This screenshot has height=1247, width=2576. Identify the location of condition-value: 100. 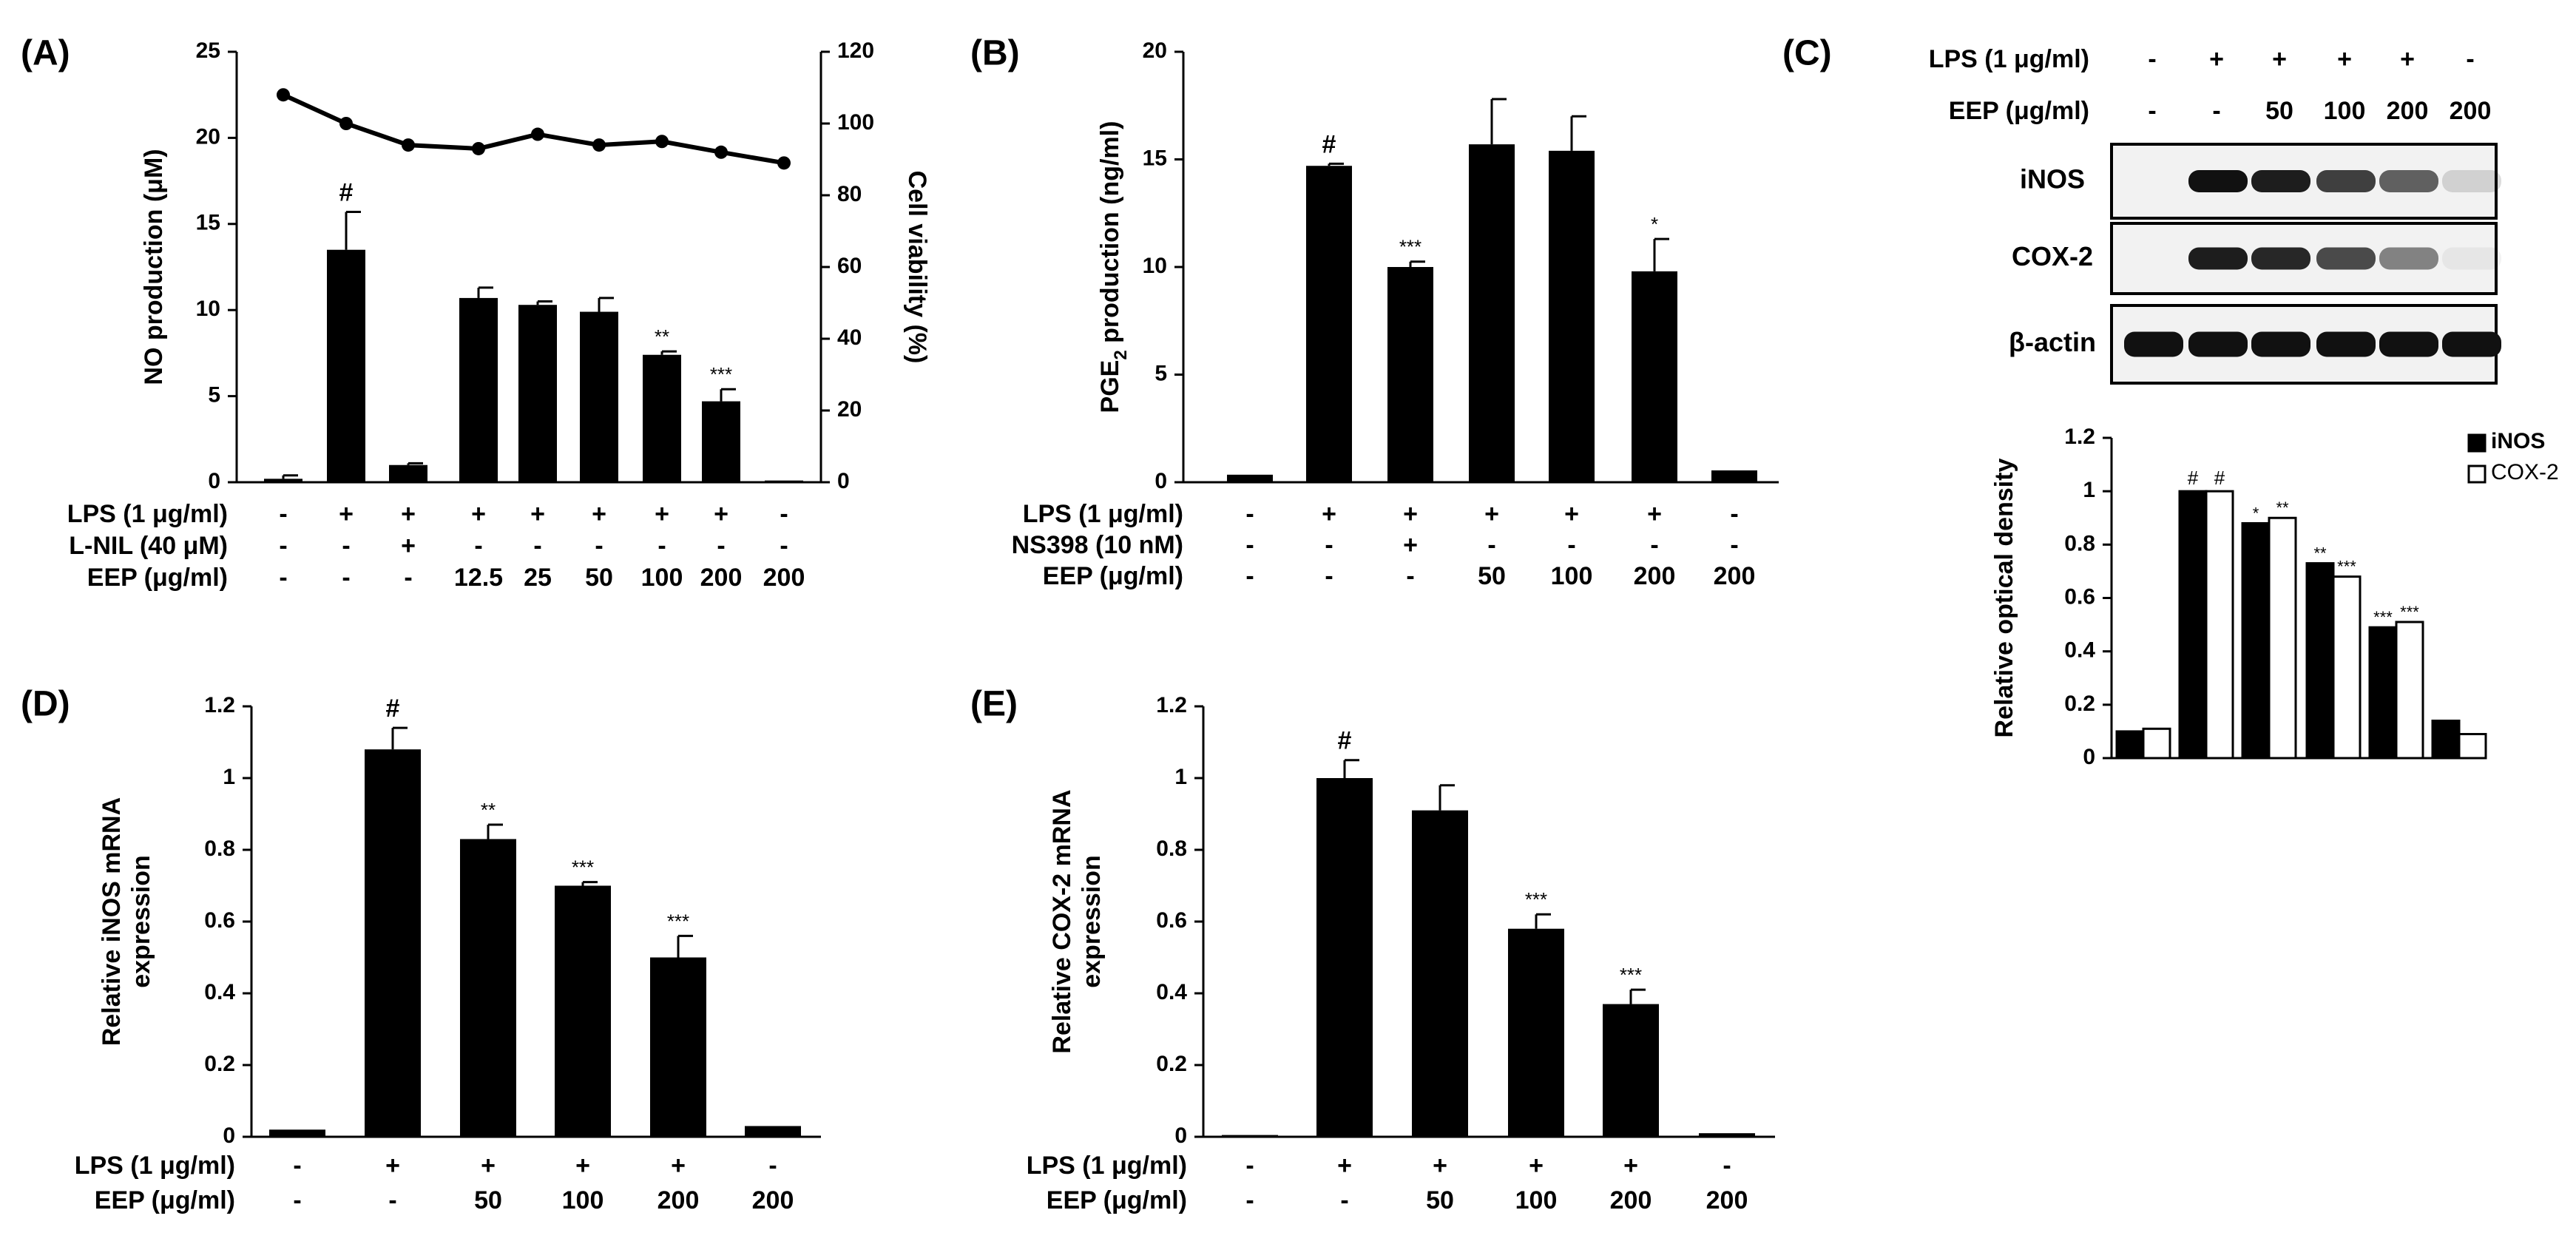
(1572, 576).